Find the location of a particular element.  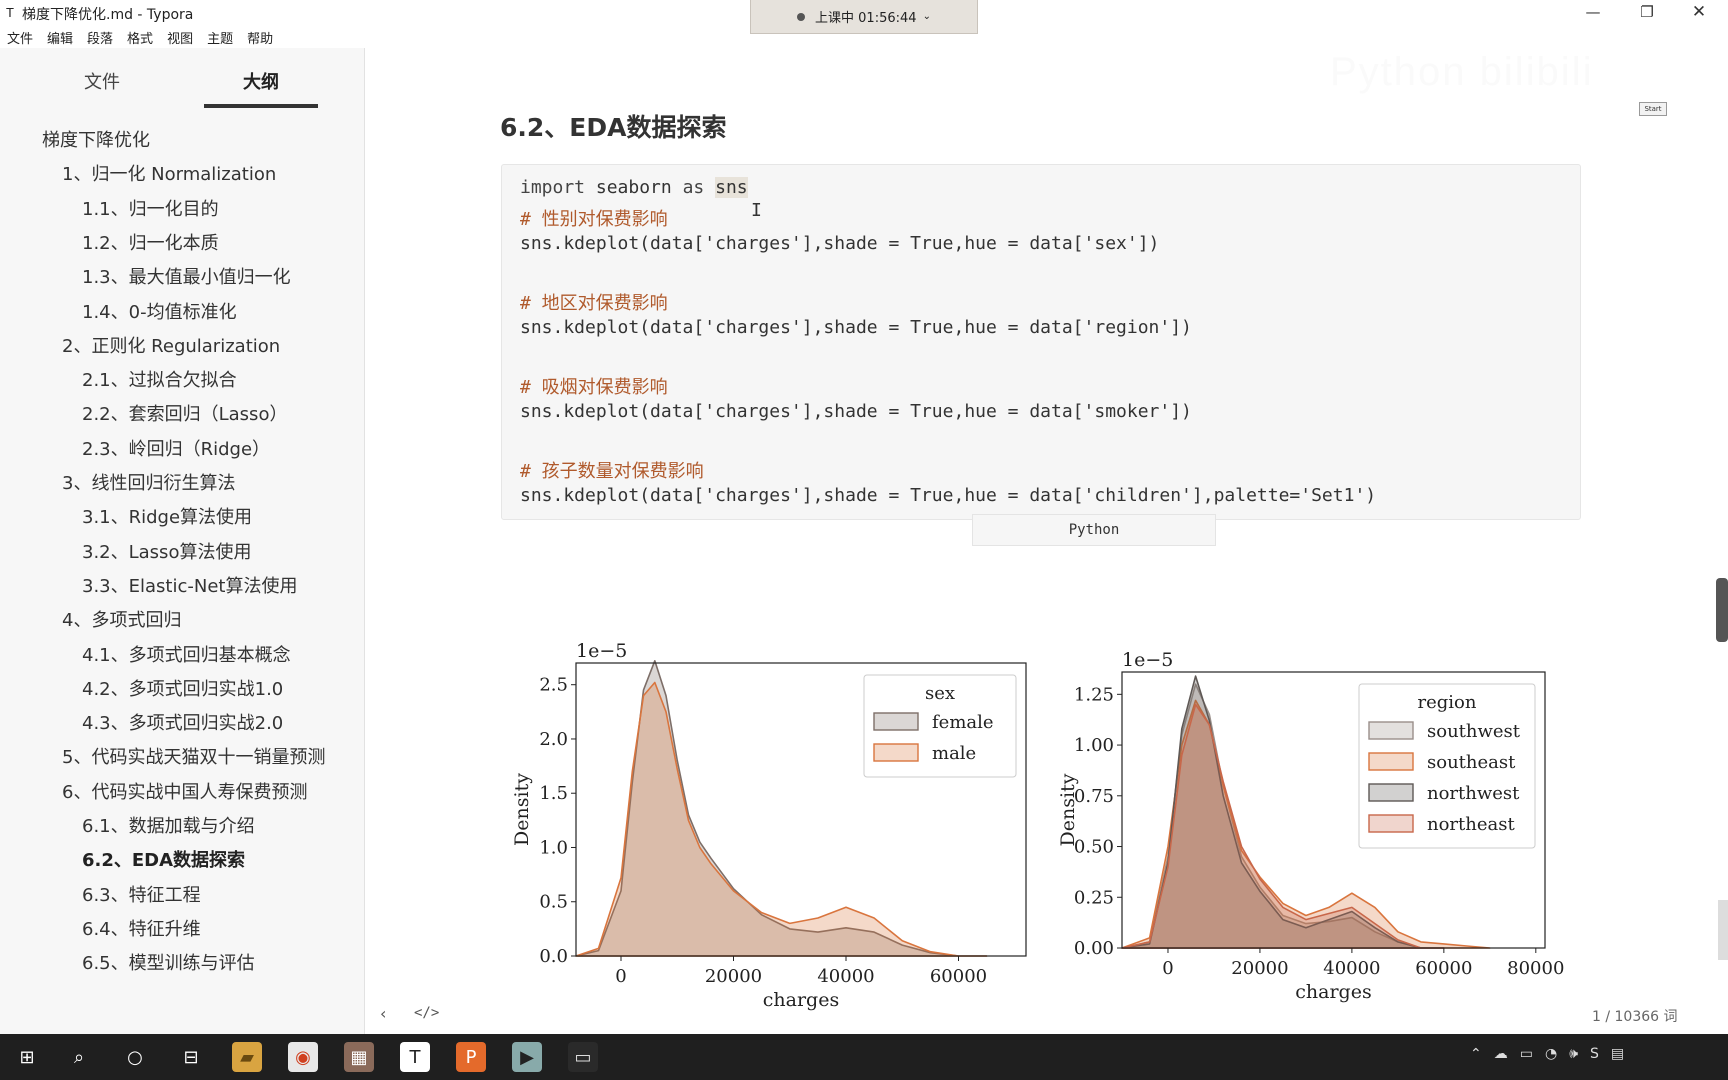

tab-outline: 大纲 is located at coordinates (261, 82).